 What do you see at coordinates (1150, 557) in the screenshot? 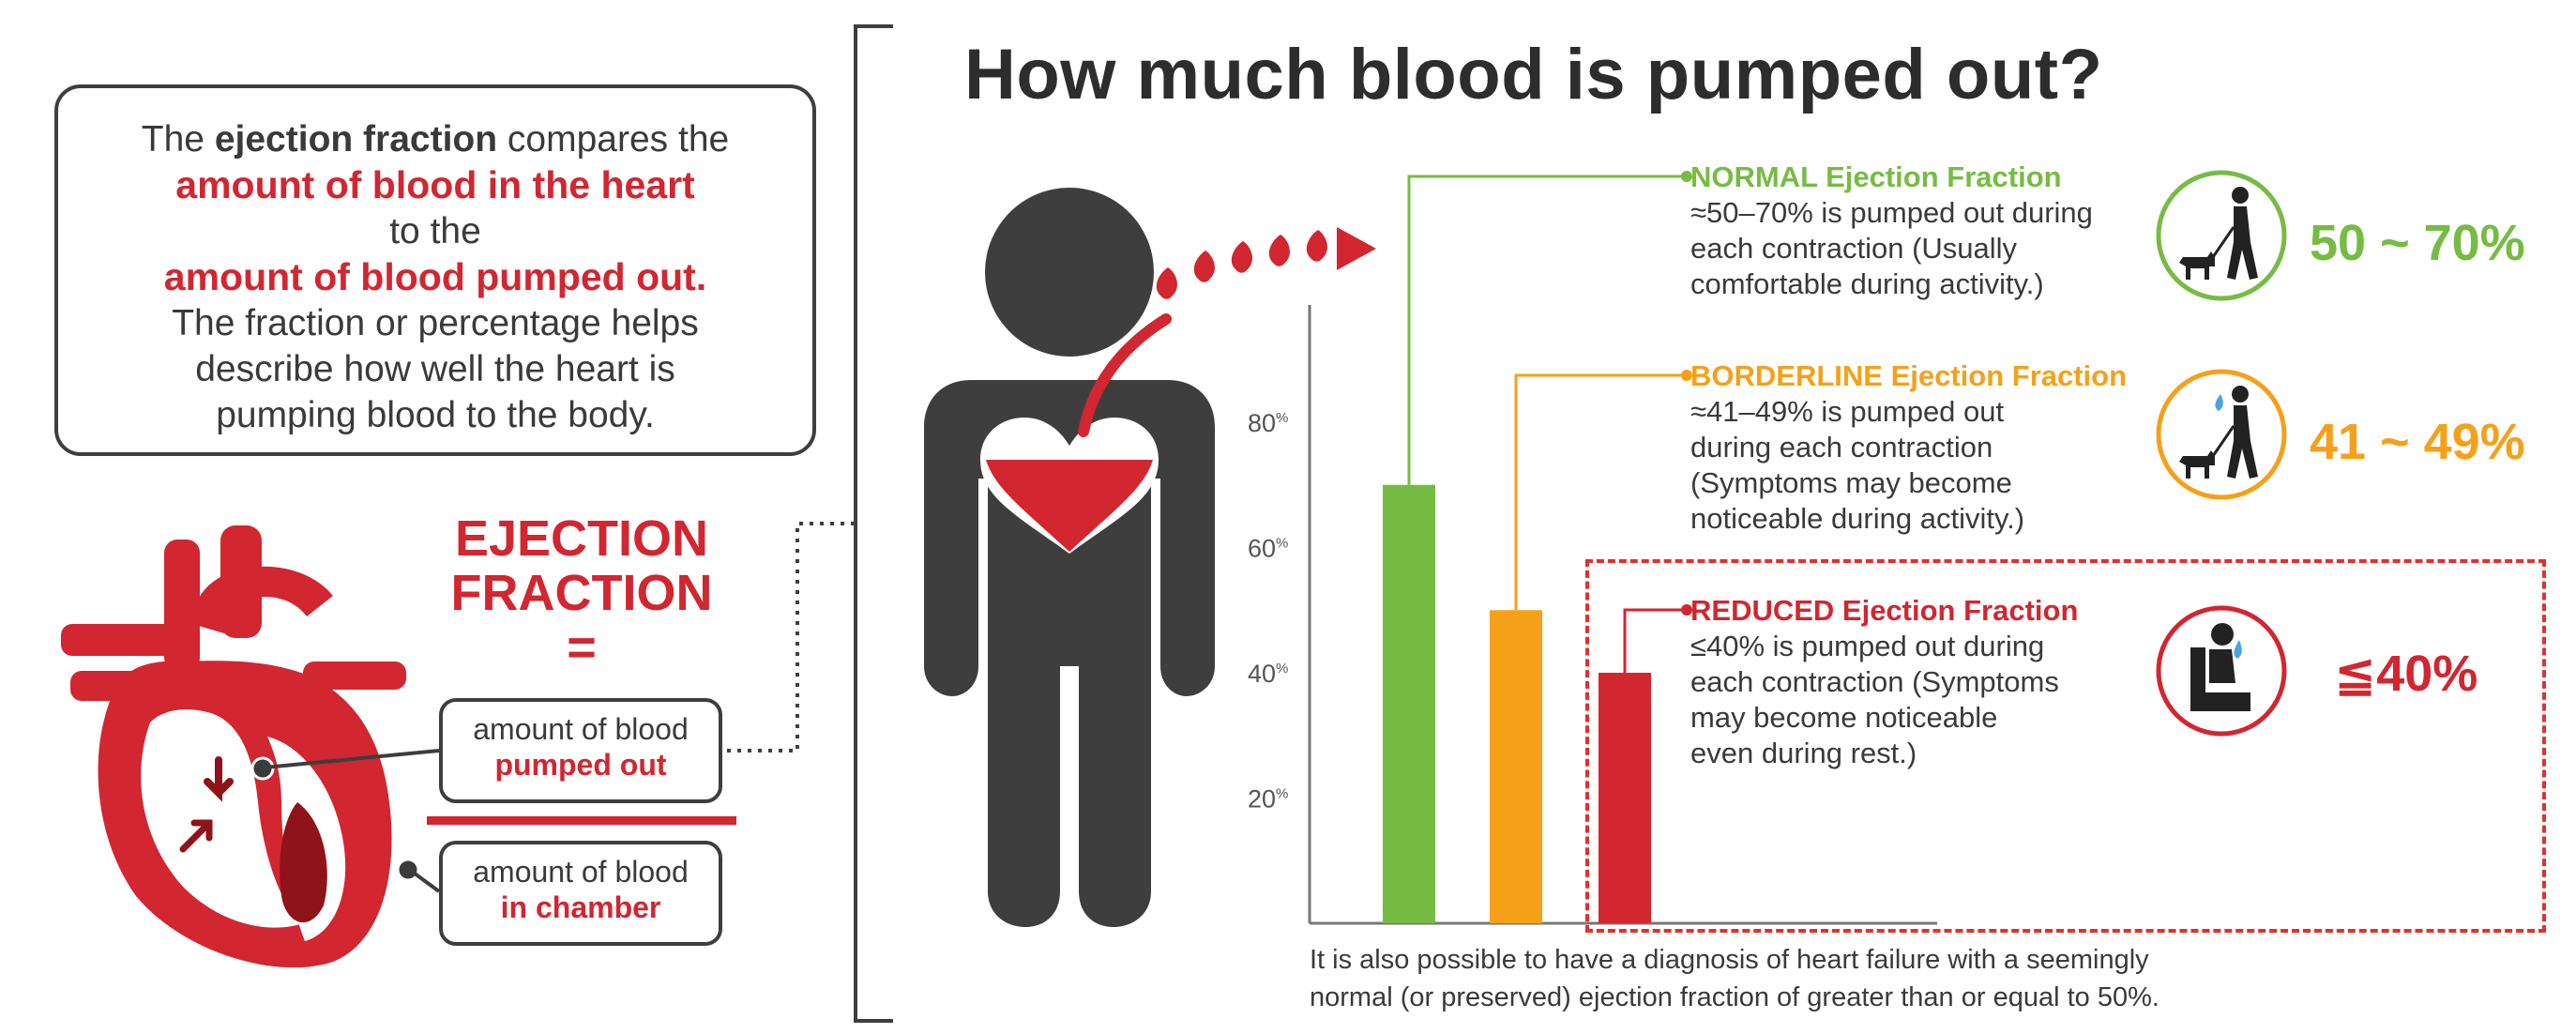
I see `person-heart-icon` at bounding box center [1150, 557].